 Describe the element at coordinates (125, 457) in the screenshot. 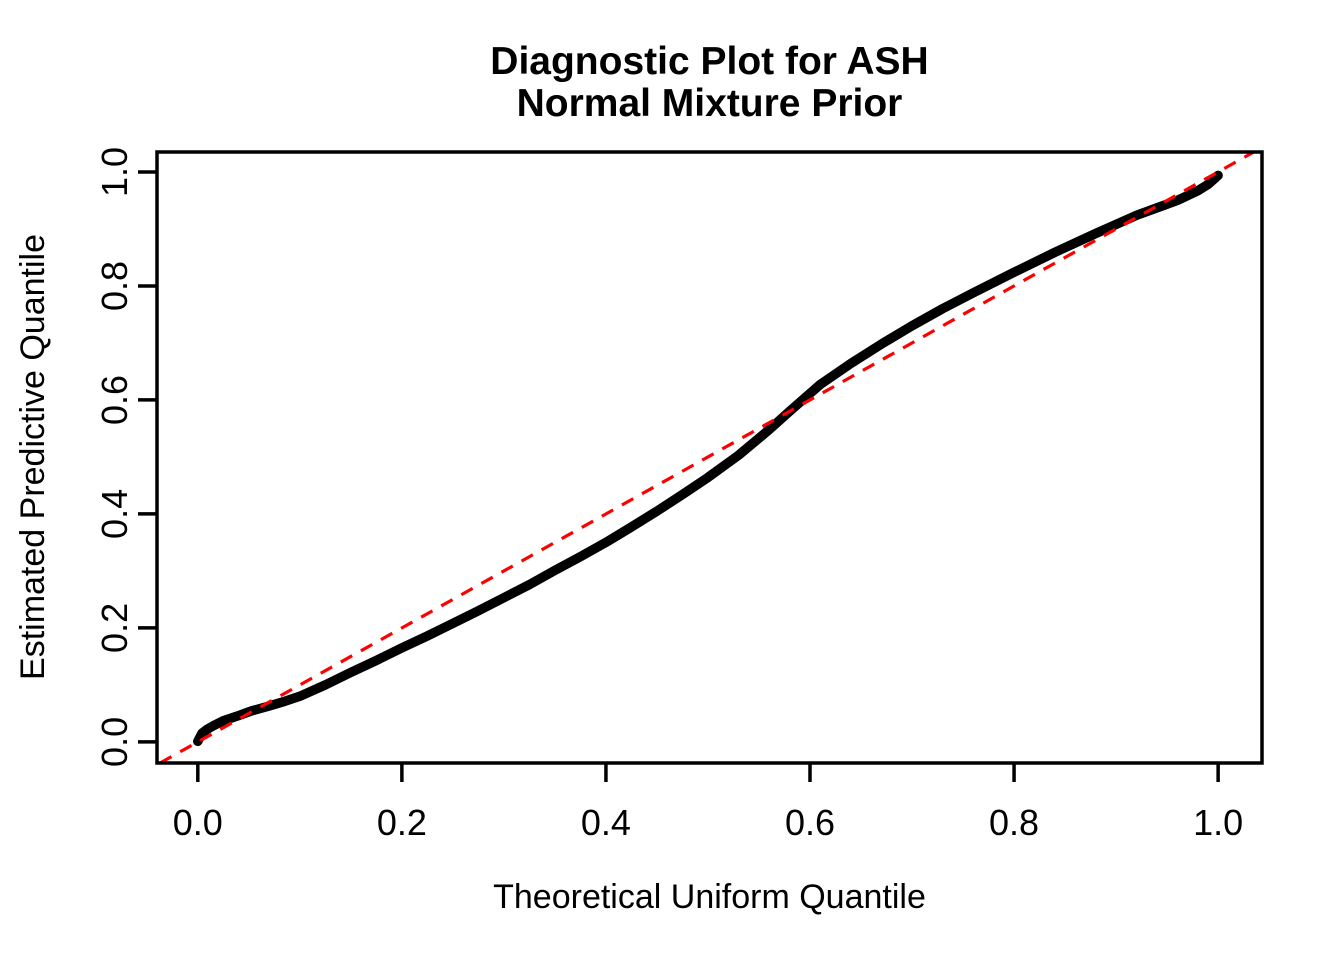

I see `y-axis: 0.0 0.2 0.4 0.6 0.8 1.0` at that location.